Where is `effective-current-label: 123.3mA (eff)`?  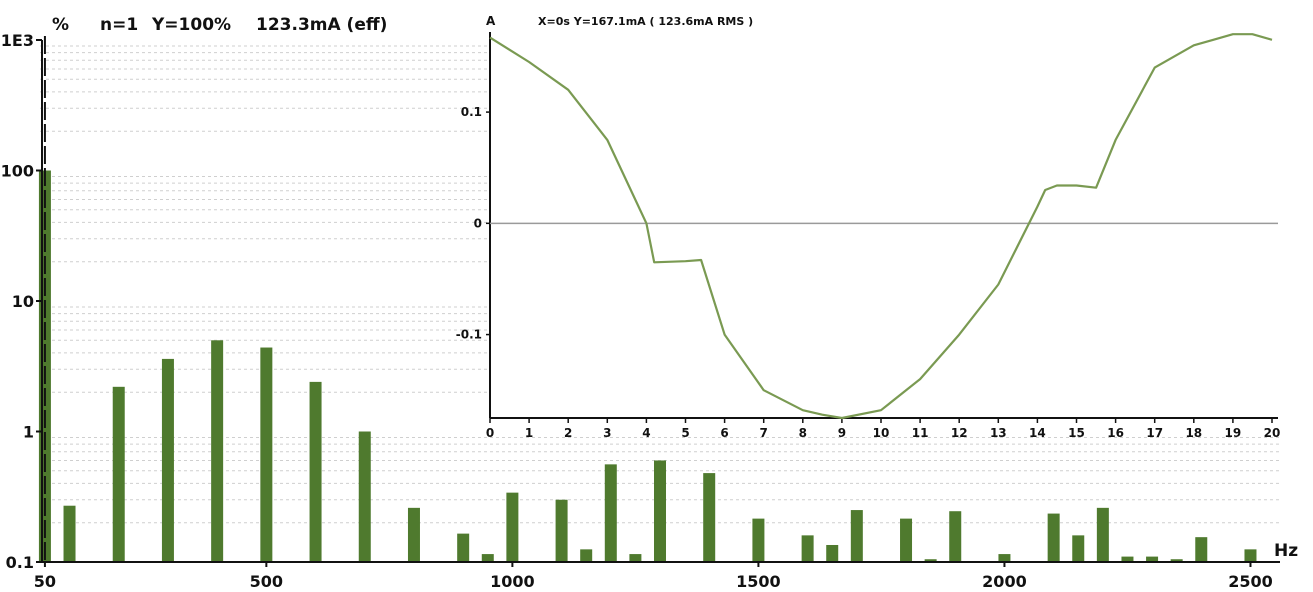 effective-current-label: 123.3mA (eff) is located at coordinates (321, 25).